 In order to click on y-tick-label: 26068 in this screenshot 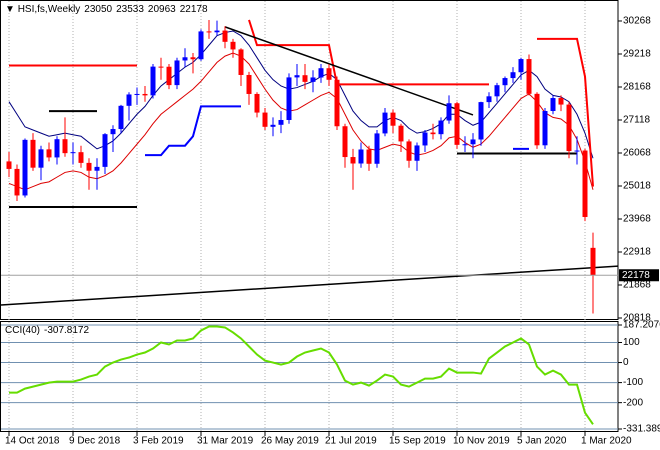, I will do `click(637, 153)`.